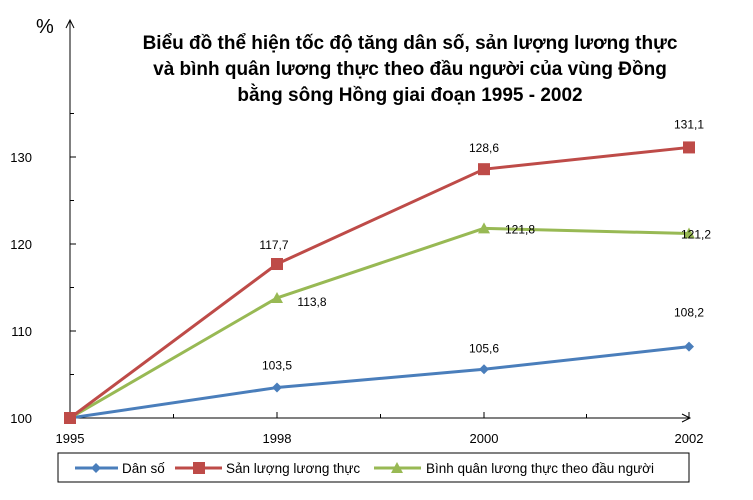 This screenshot has width=753, height=500. I want to click on data-label: 131,1, so click(689, 124).